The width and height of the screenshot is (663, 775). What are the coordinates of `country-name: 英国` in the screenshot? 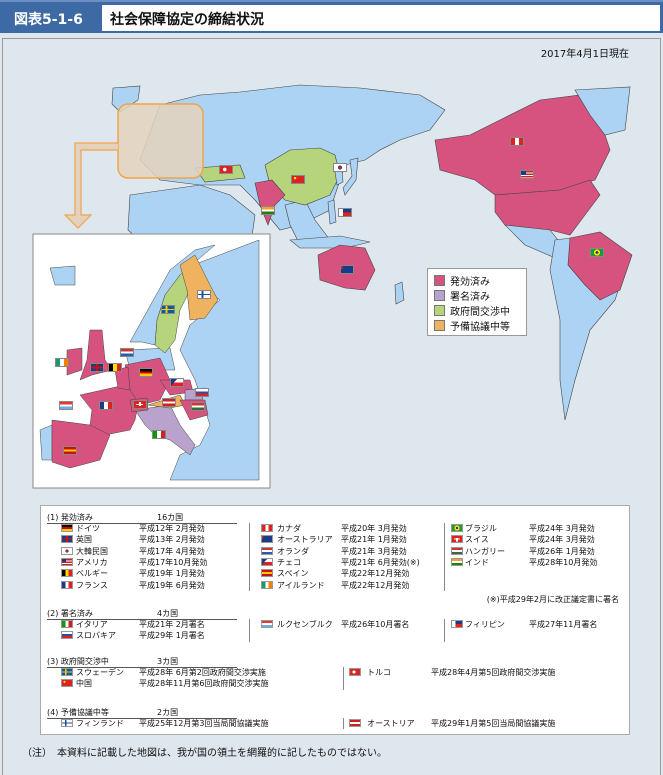 It's located at (84, 540).